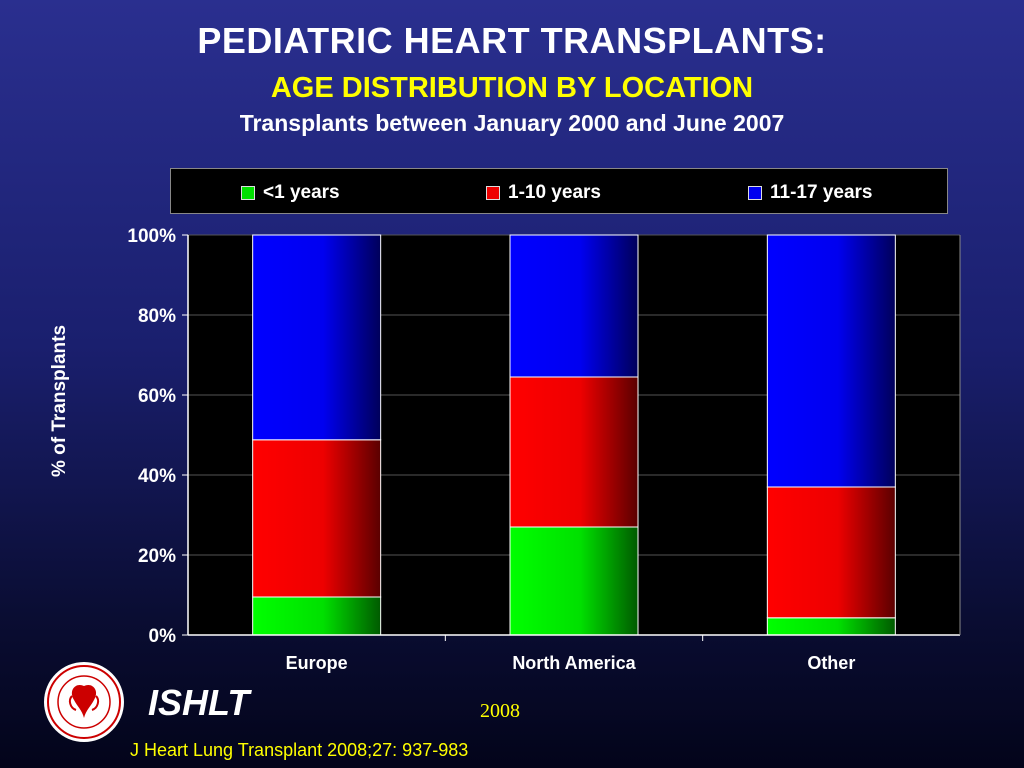  Describe the element at coordinates (151, 236) in the screenshot. I see `y-tick-label: 100%` at that location.